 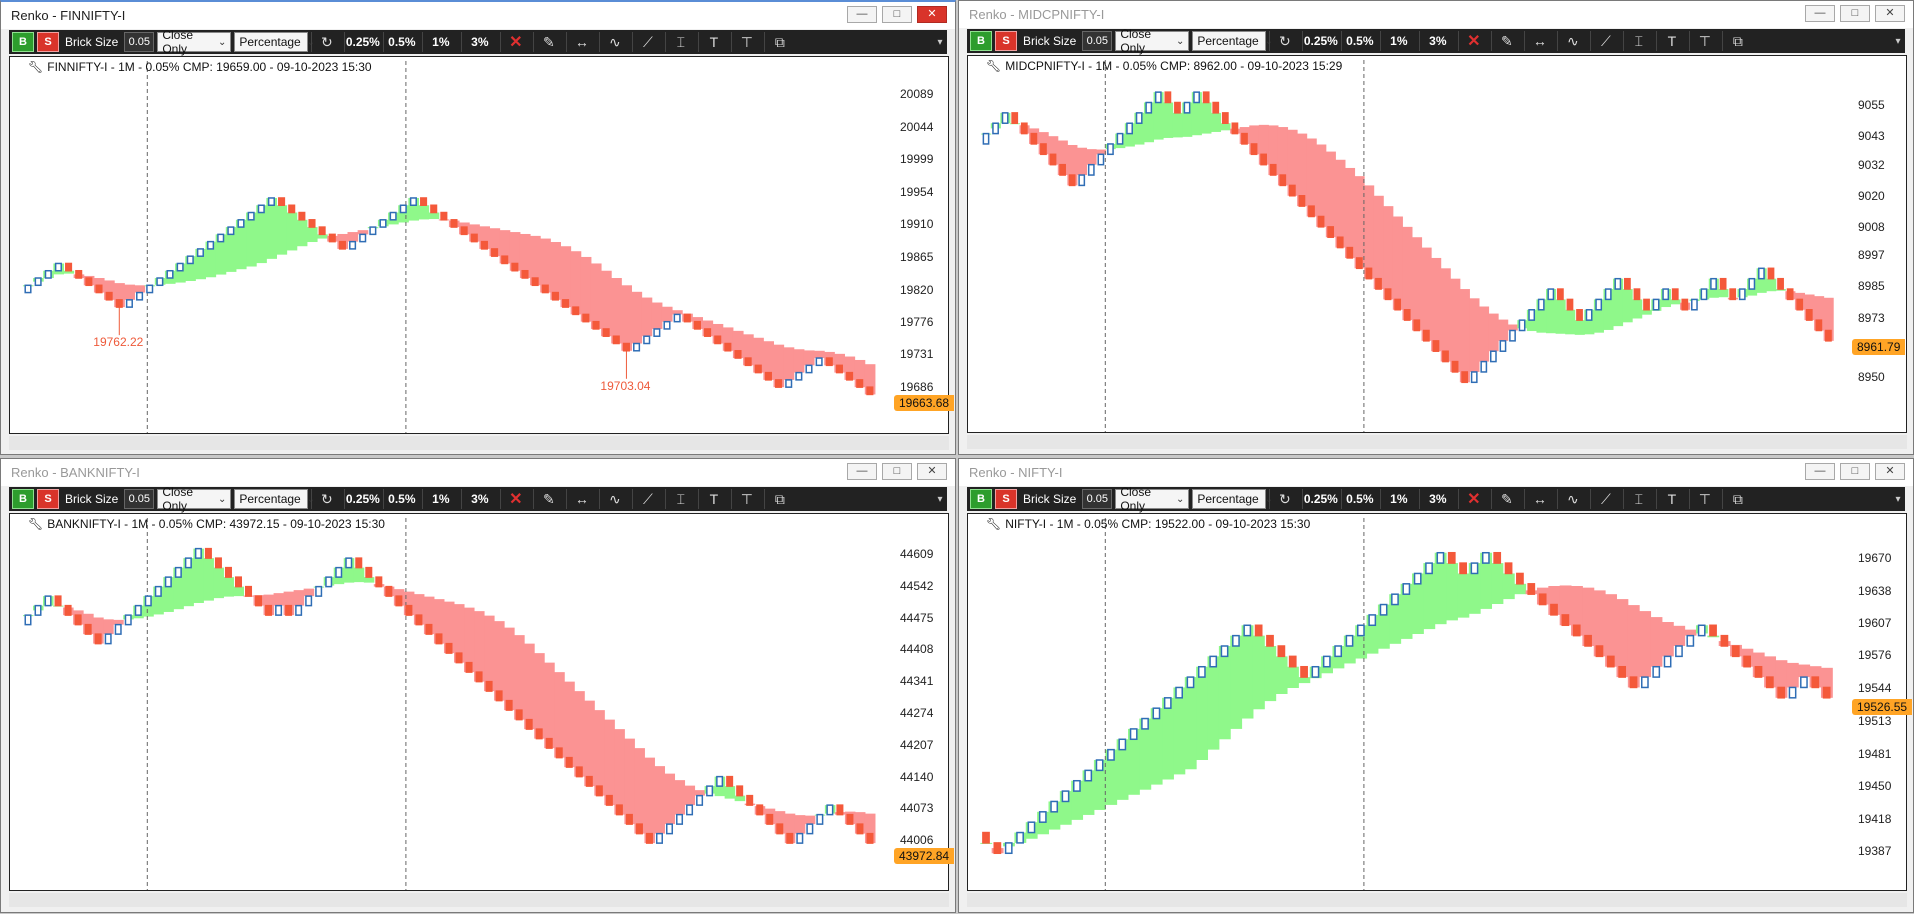 What do you see at coordinates (478, 472) in the screenshot?
I see `title-bar: Renko - BANKNIFTY-I — □ ✕` at bounding box center [478, 472].